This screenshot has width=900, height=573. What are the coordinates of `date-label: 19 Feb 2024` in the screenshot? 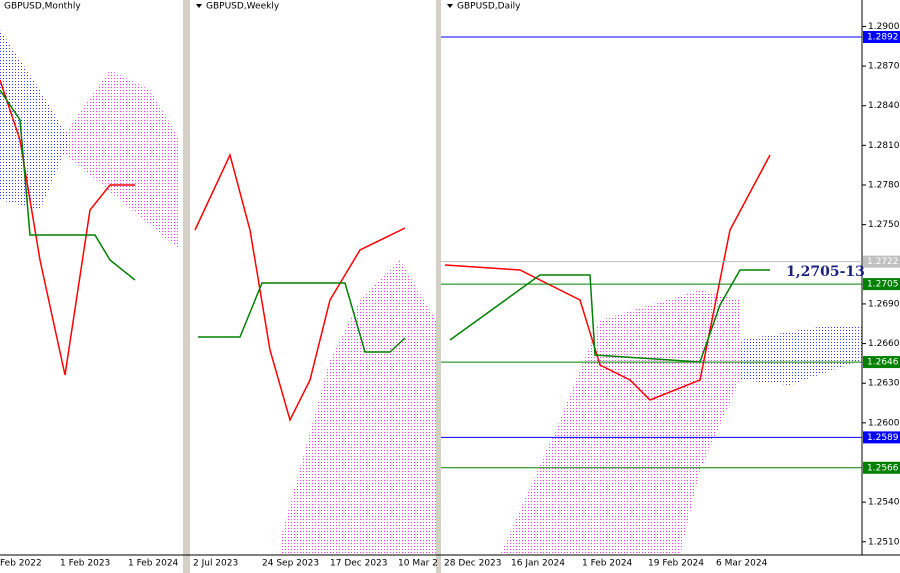 It's located at (676, 564).